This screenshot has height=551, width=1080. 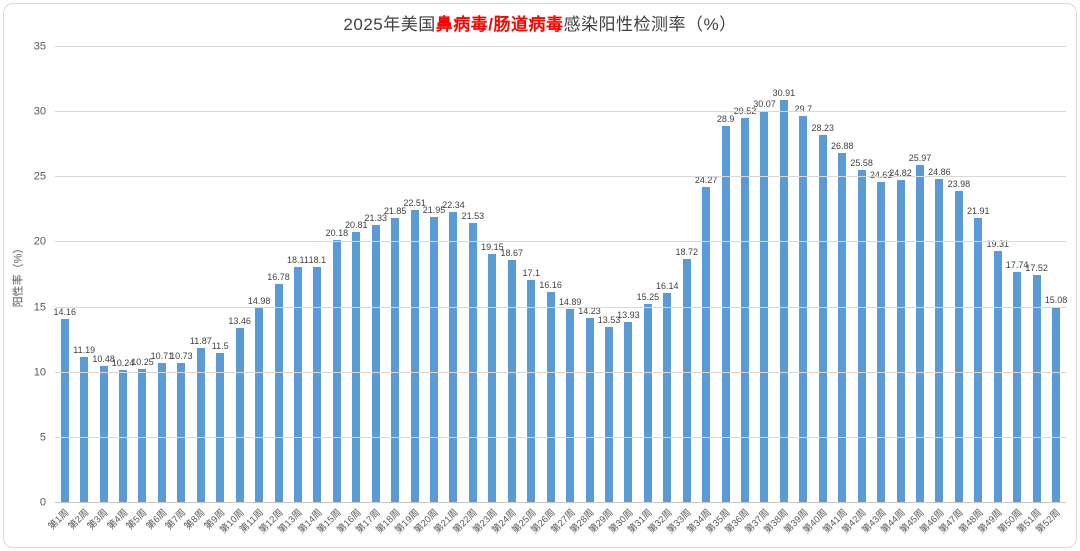 I want to click on bar-slot-week-21: 22.34 第21周, so click(x=448, y=291).